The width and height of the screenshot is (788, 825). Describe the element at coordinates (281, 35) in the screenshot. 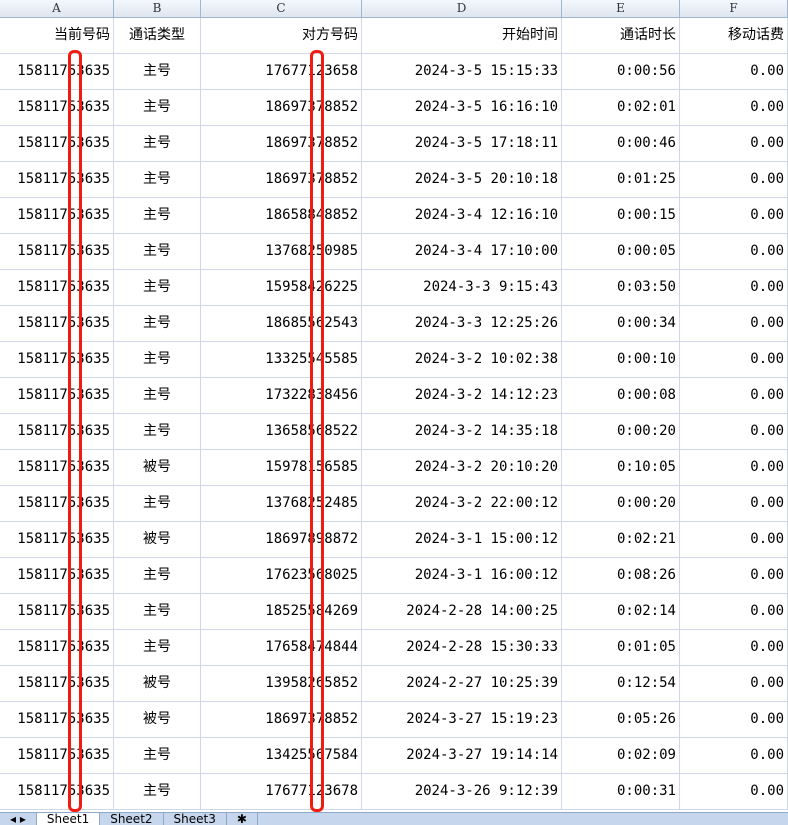

I see `header-cell: 对方号码` at that location.